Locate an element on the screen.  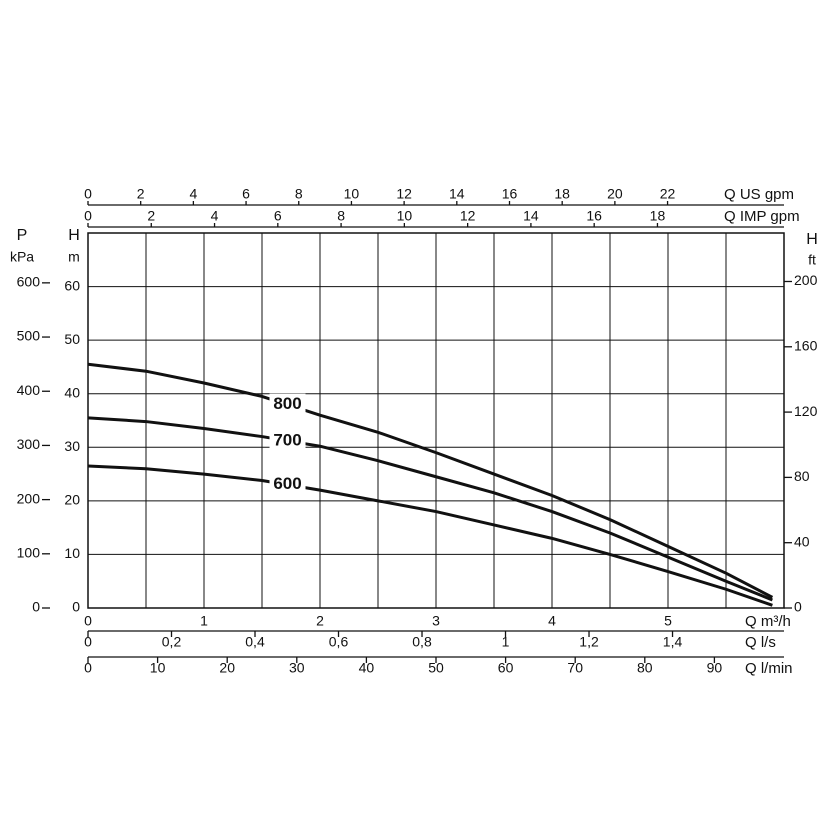
bottom-tick-label: 0,4 is located at coordinates (255, 642).